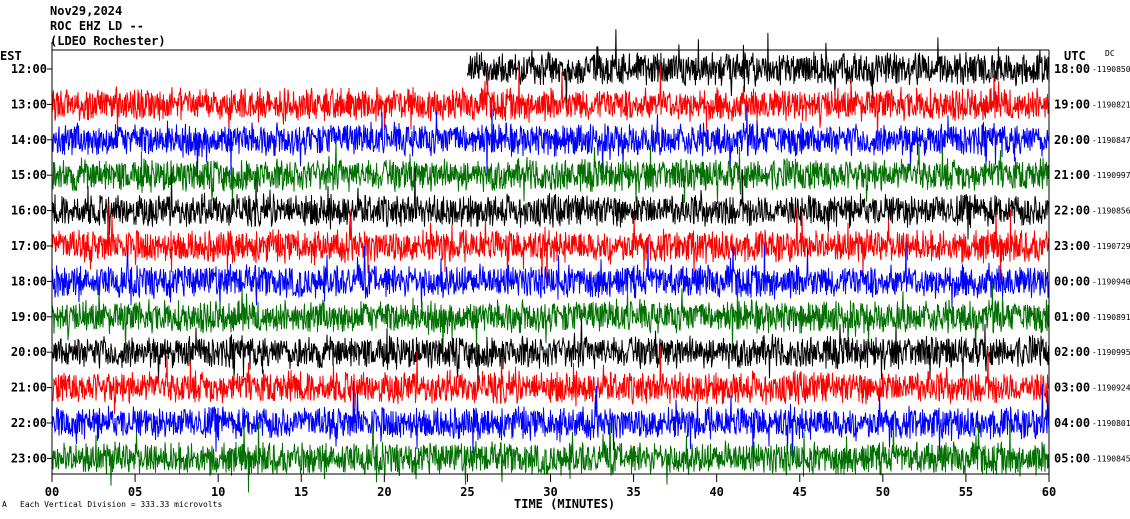 The height and width of the screenshot is (519, 1130). Describe the element at coordinates (218, 492) in the screenshot. I see `x-tick-label: 10` at that location.